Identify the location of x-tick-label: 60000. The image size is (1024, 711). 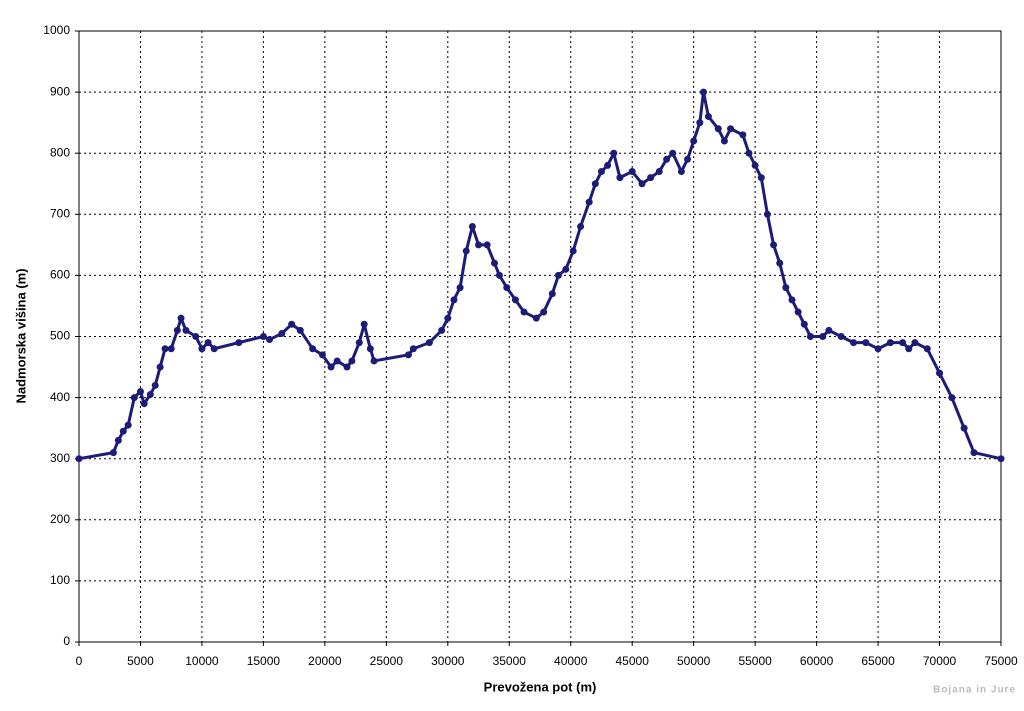
(817, 661).